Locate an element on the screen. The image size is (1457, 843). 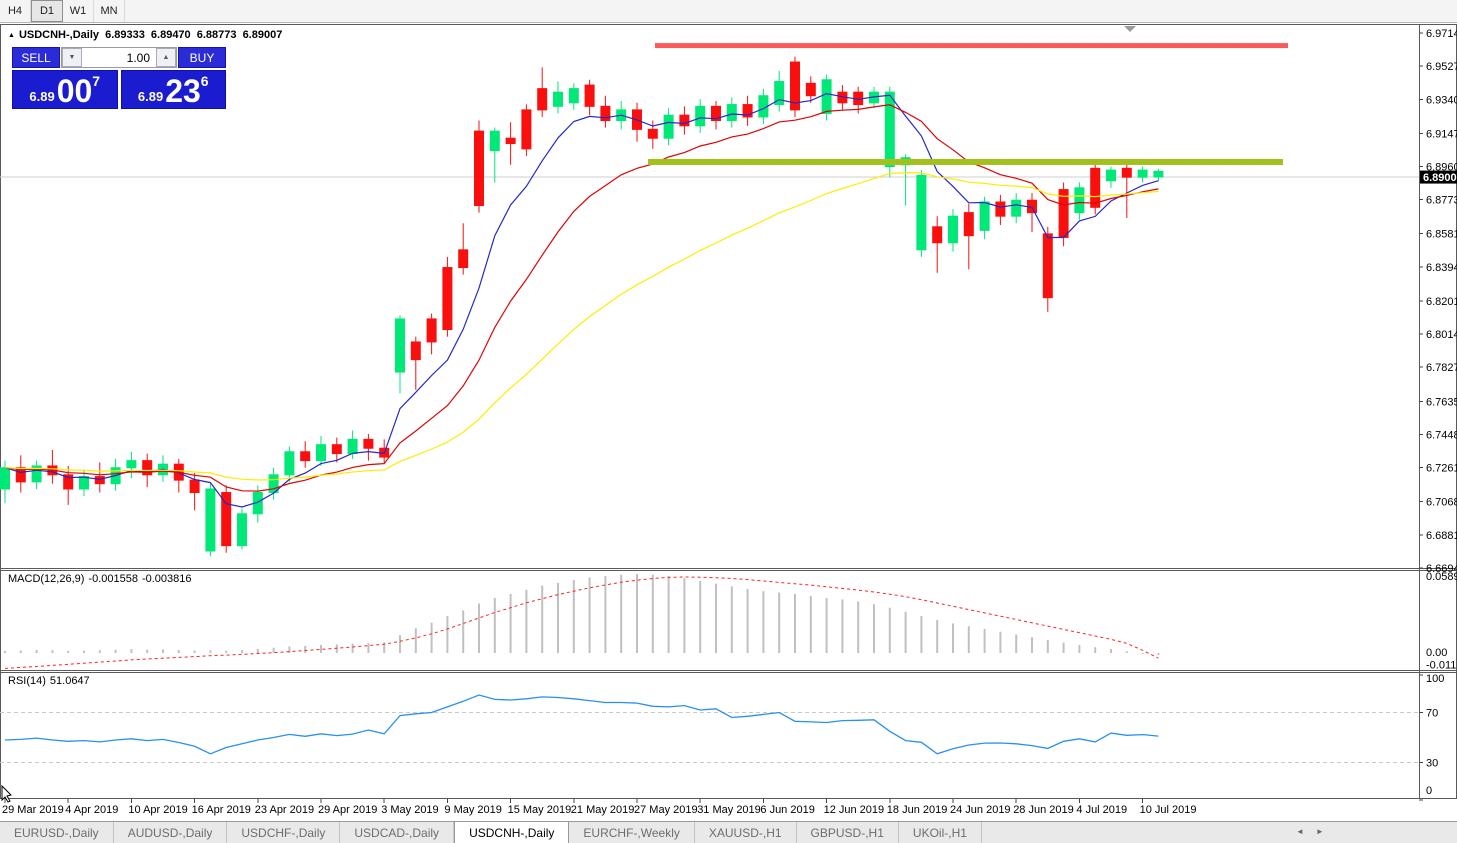
ohlc-close: 6.89007 is located at coordinates (262, 35).